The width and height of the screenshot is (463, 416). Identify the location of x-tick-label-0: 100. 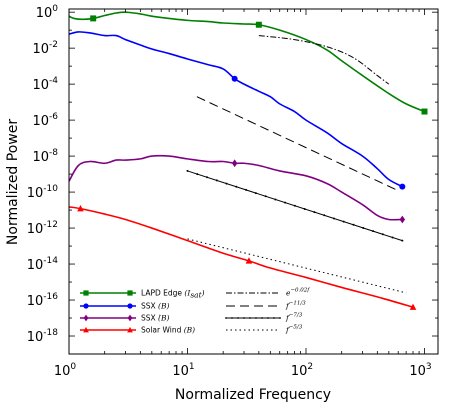
(65, 370).